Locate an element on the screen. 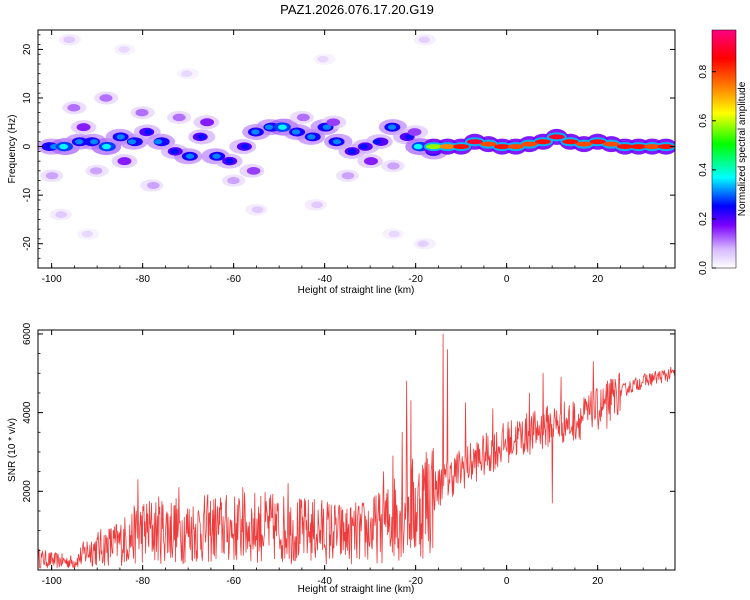 The height and width of the screenshot is (600, 750). snr-x-tick-label: -60 is located at coordinates (233, 581).